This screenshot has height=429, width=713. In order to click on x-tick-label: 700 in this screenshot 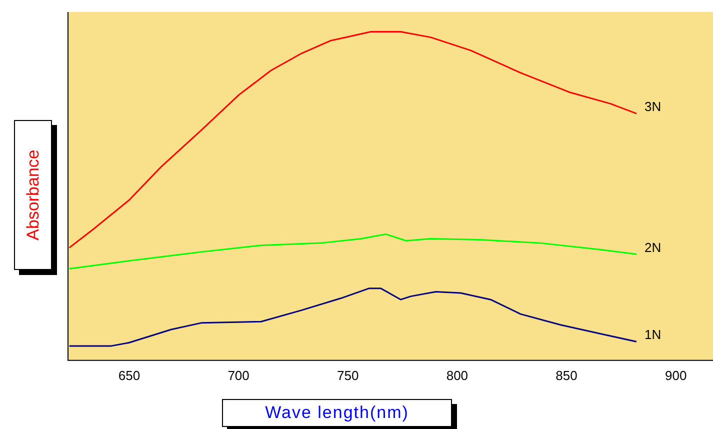, I will do `click(239, 375)`.